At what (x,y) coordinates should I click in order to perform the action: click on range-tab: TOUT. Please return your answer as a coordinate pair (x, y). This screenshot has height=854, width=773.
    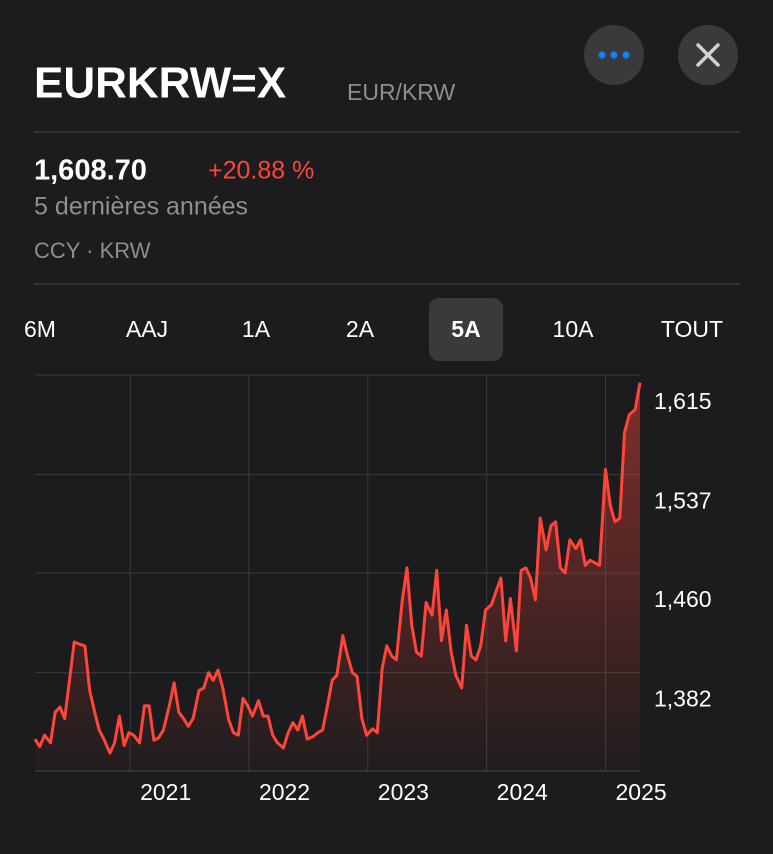
    Looking at the image, I should click on (692, 329).